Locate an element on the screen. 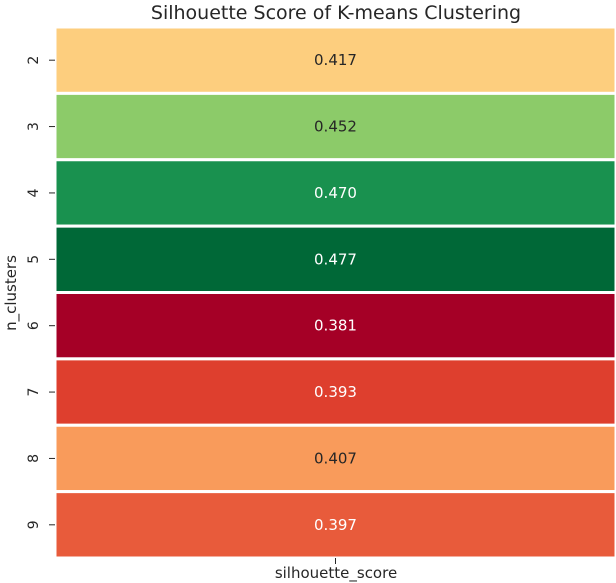 The image size is (616, 583). y-tick-label-8: 8 is located at coordinates (34, 458).